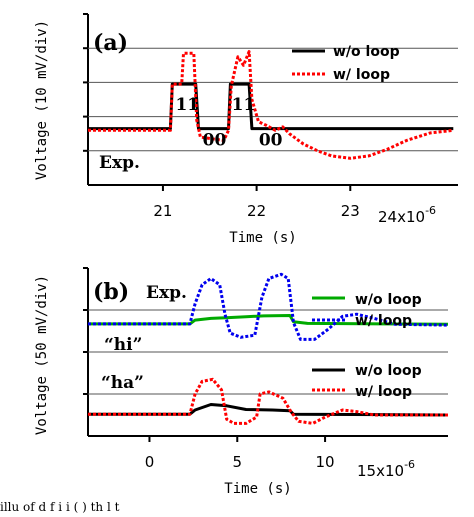  What do you see at coordinates (401, 217) in the screenshot?
I see `x-multiplier-base: 24x10` at bounding box center [401, 217].